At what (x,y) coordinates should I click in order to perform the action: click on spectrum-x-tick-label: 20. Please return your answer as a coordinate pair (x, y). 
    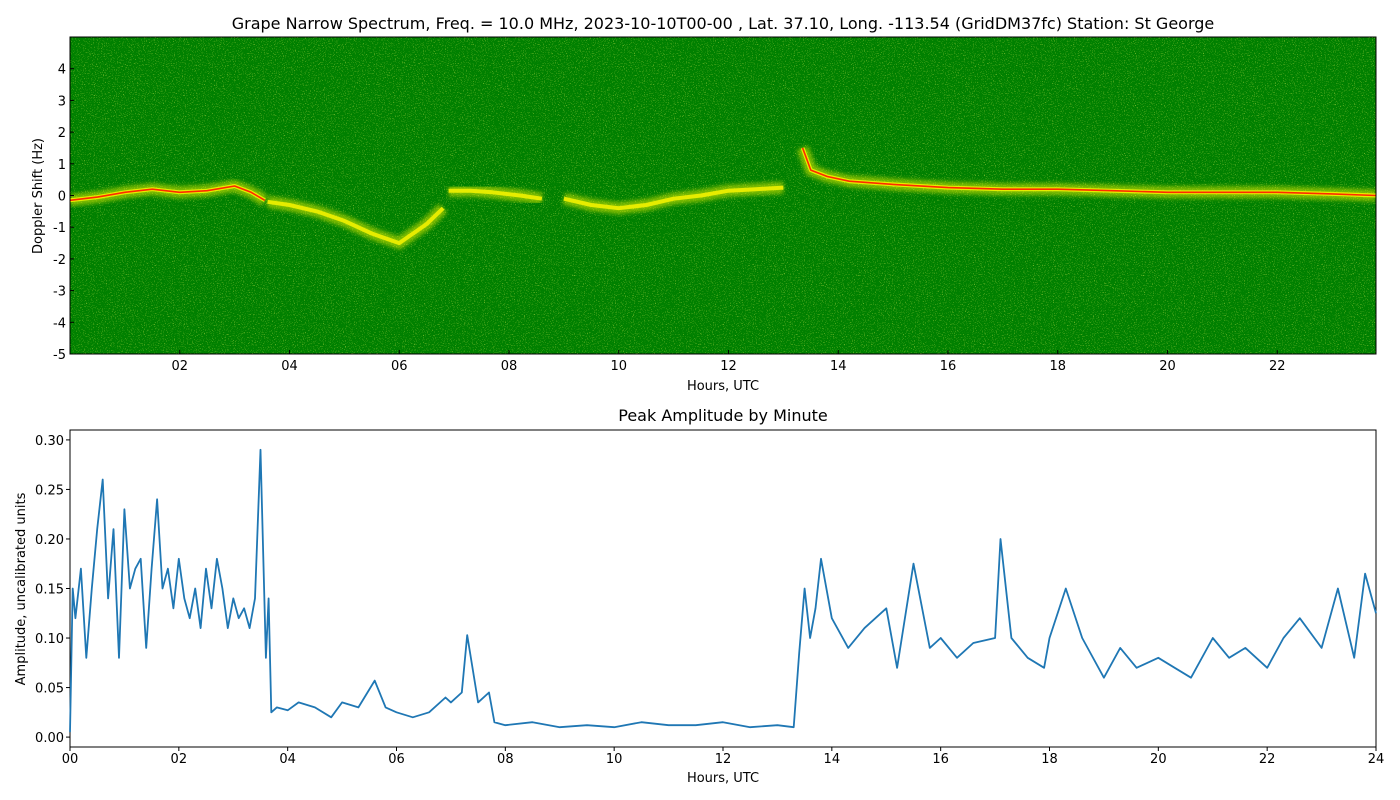
    Looking at the image, I should click on (1167, 366).